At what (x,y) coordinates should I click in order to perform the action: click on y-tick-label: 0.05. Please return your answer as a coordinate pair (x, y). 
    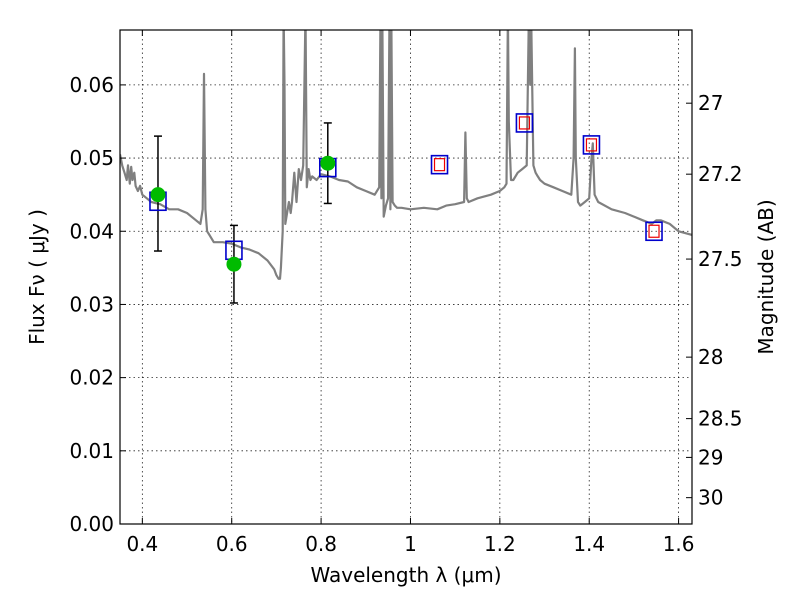
    Looking at the image, I should click on (91, 158).